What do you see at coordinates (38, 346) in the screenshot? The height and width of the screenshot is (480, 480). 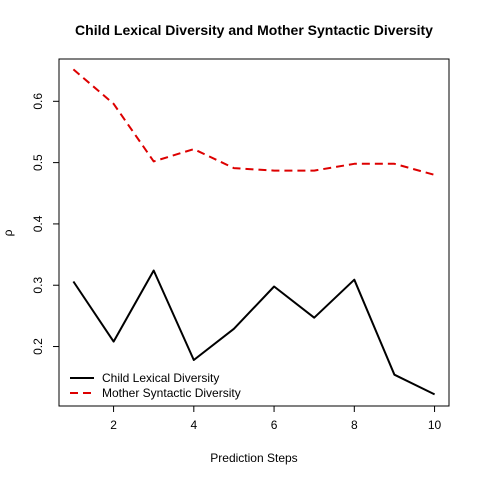 I see `y-tick-label: 0.2` at bounding box center [38, 346].